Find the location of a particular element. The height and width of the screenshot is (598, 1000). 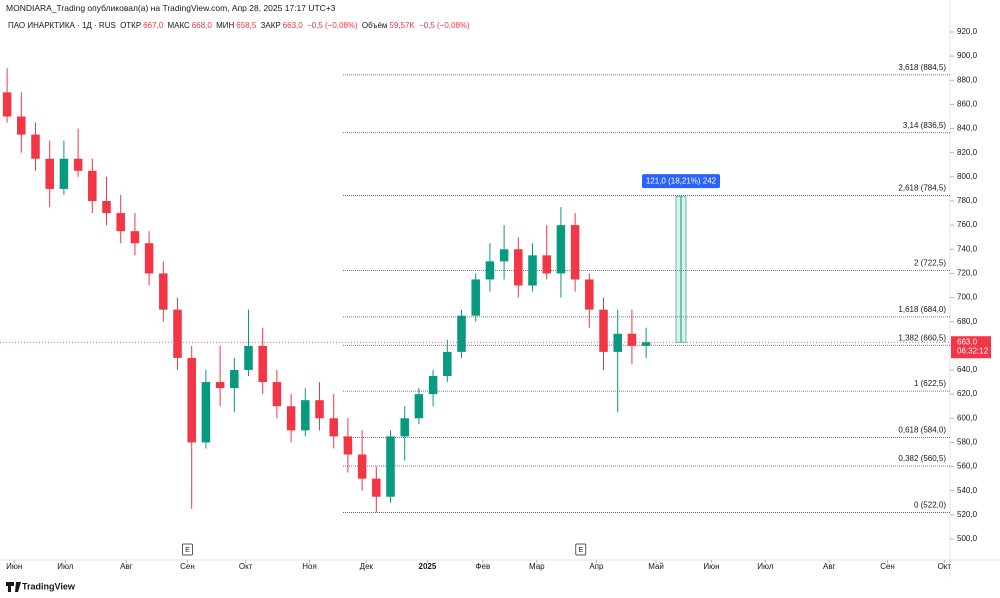

price-tag-value: 663,0 is located at coordinates (967, 341).